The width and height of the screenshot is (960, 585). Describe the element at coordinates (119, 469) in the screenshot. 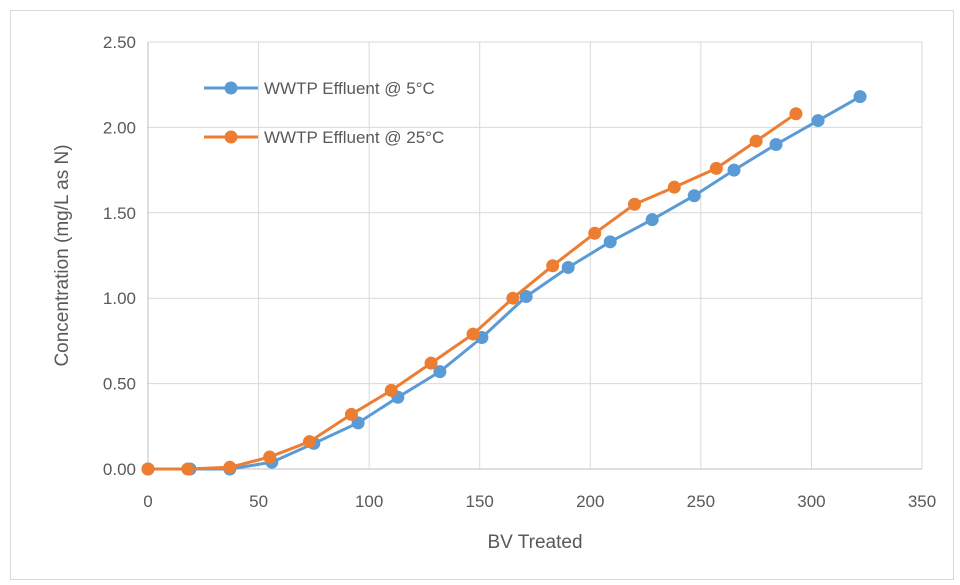

I see `y-tick-label: 0.00` at that location.